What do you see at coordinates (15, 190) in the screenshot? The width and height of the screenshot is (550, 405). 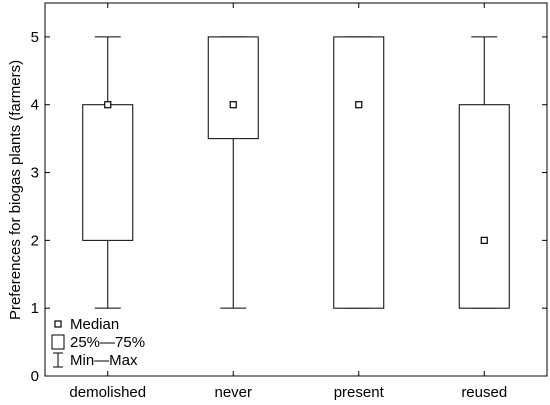 I see `y-axis-label: Preferences for biogas plants (farmers)` at bounding box center [15, 190].